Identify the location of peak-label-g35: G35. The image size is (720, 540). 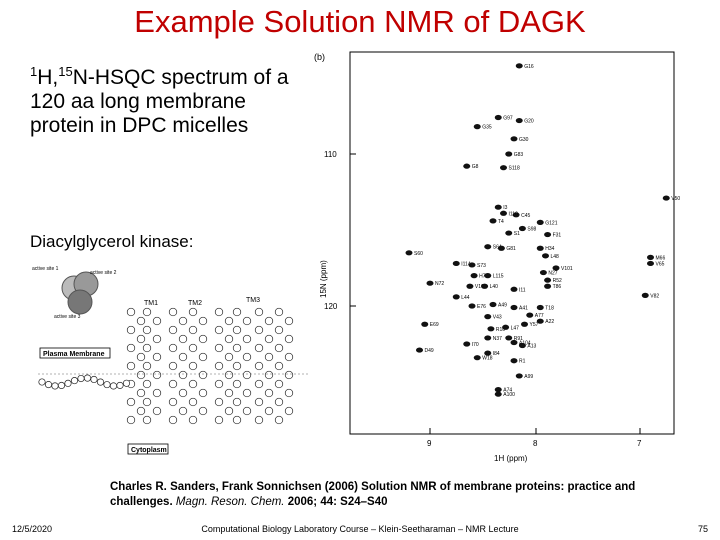
(487, 128).